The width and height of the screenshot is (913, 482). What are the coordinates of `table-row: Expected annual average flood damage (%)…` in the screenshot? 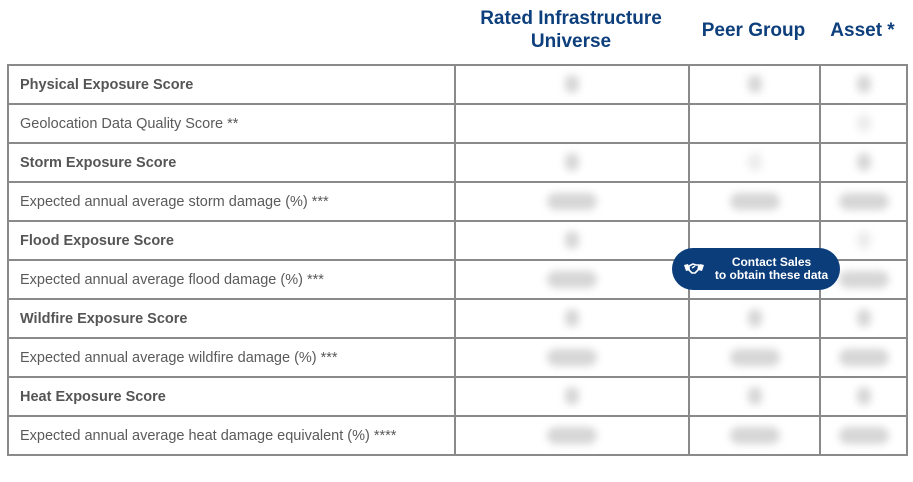 It's located at (457, 279).